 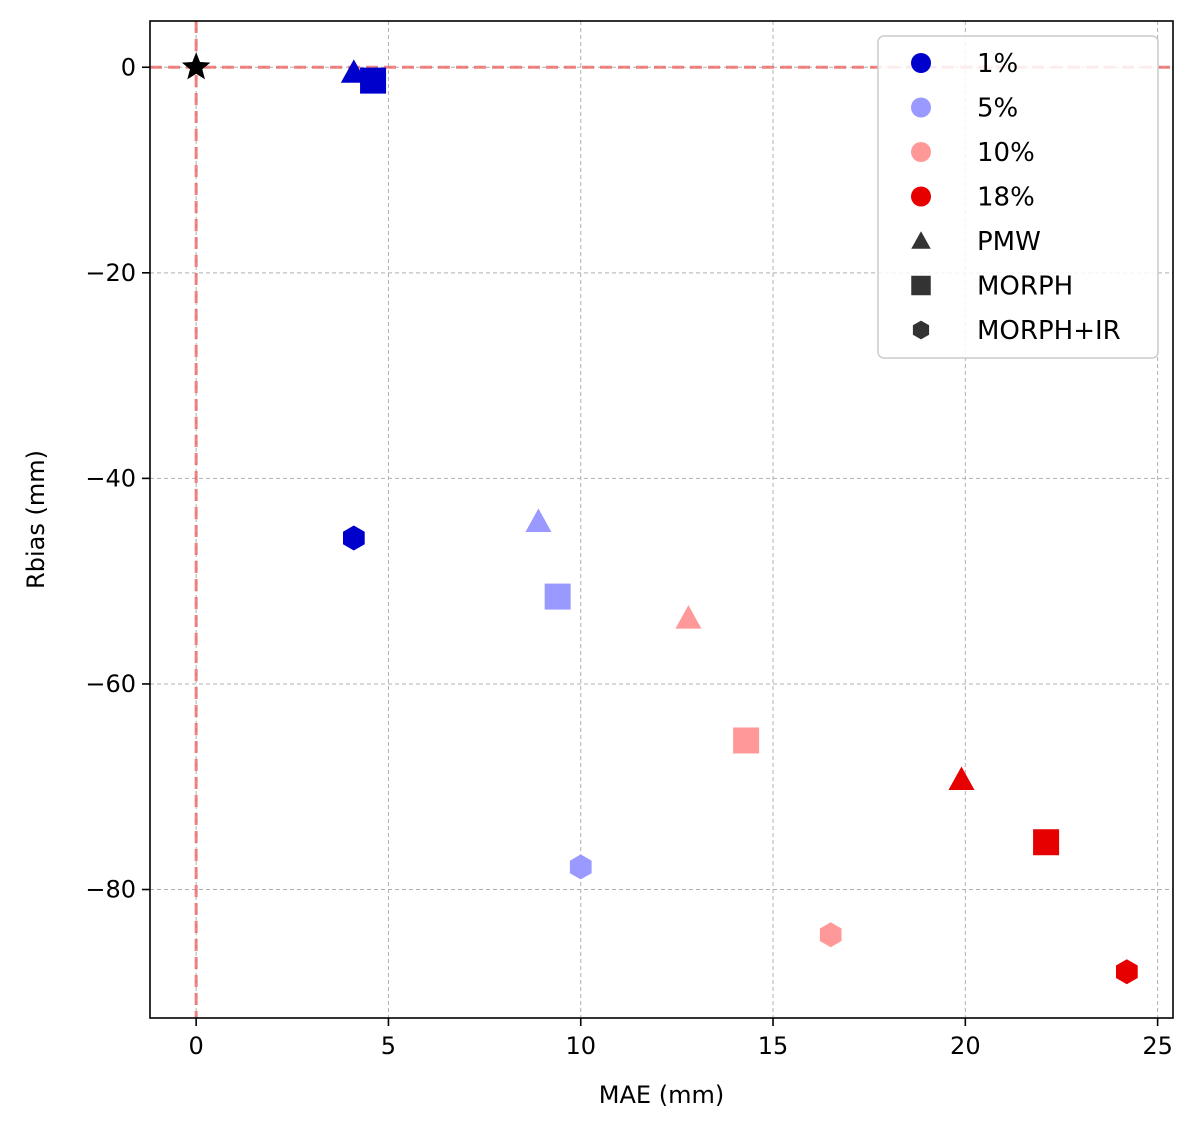 What do you see at coordinates (921, 285) in the screenshot?
I see `legend-square-marker` at bounding box center [921, 285].